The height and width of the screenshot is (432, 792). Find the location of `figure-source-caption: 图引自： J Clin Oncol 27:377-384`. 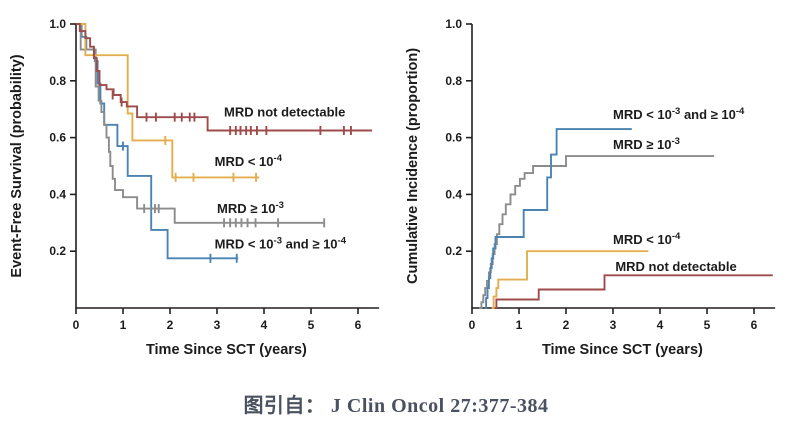

figure-source-caption: 图引自： J Clin Oncol 27:377-384 is located at coordinates (396, 406).